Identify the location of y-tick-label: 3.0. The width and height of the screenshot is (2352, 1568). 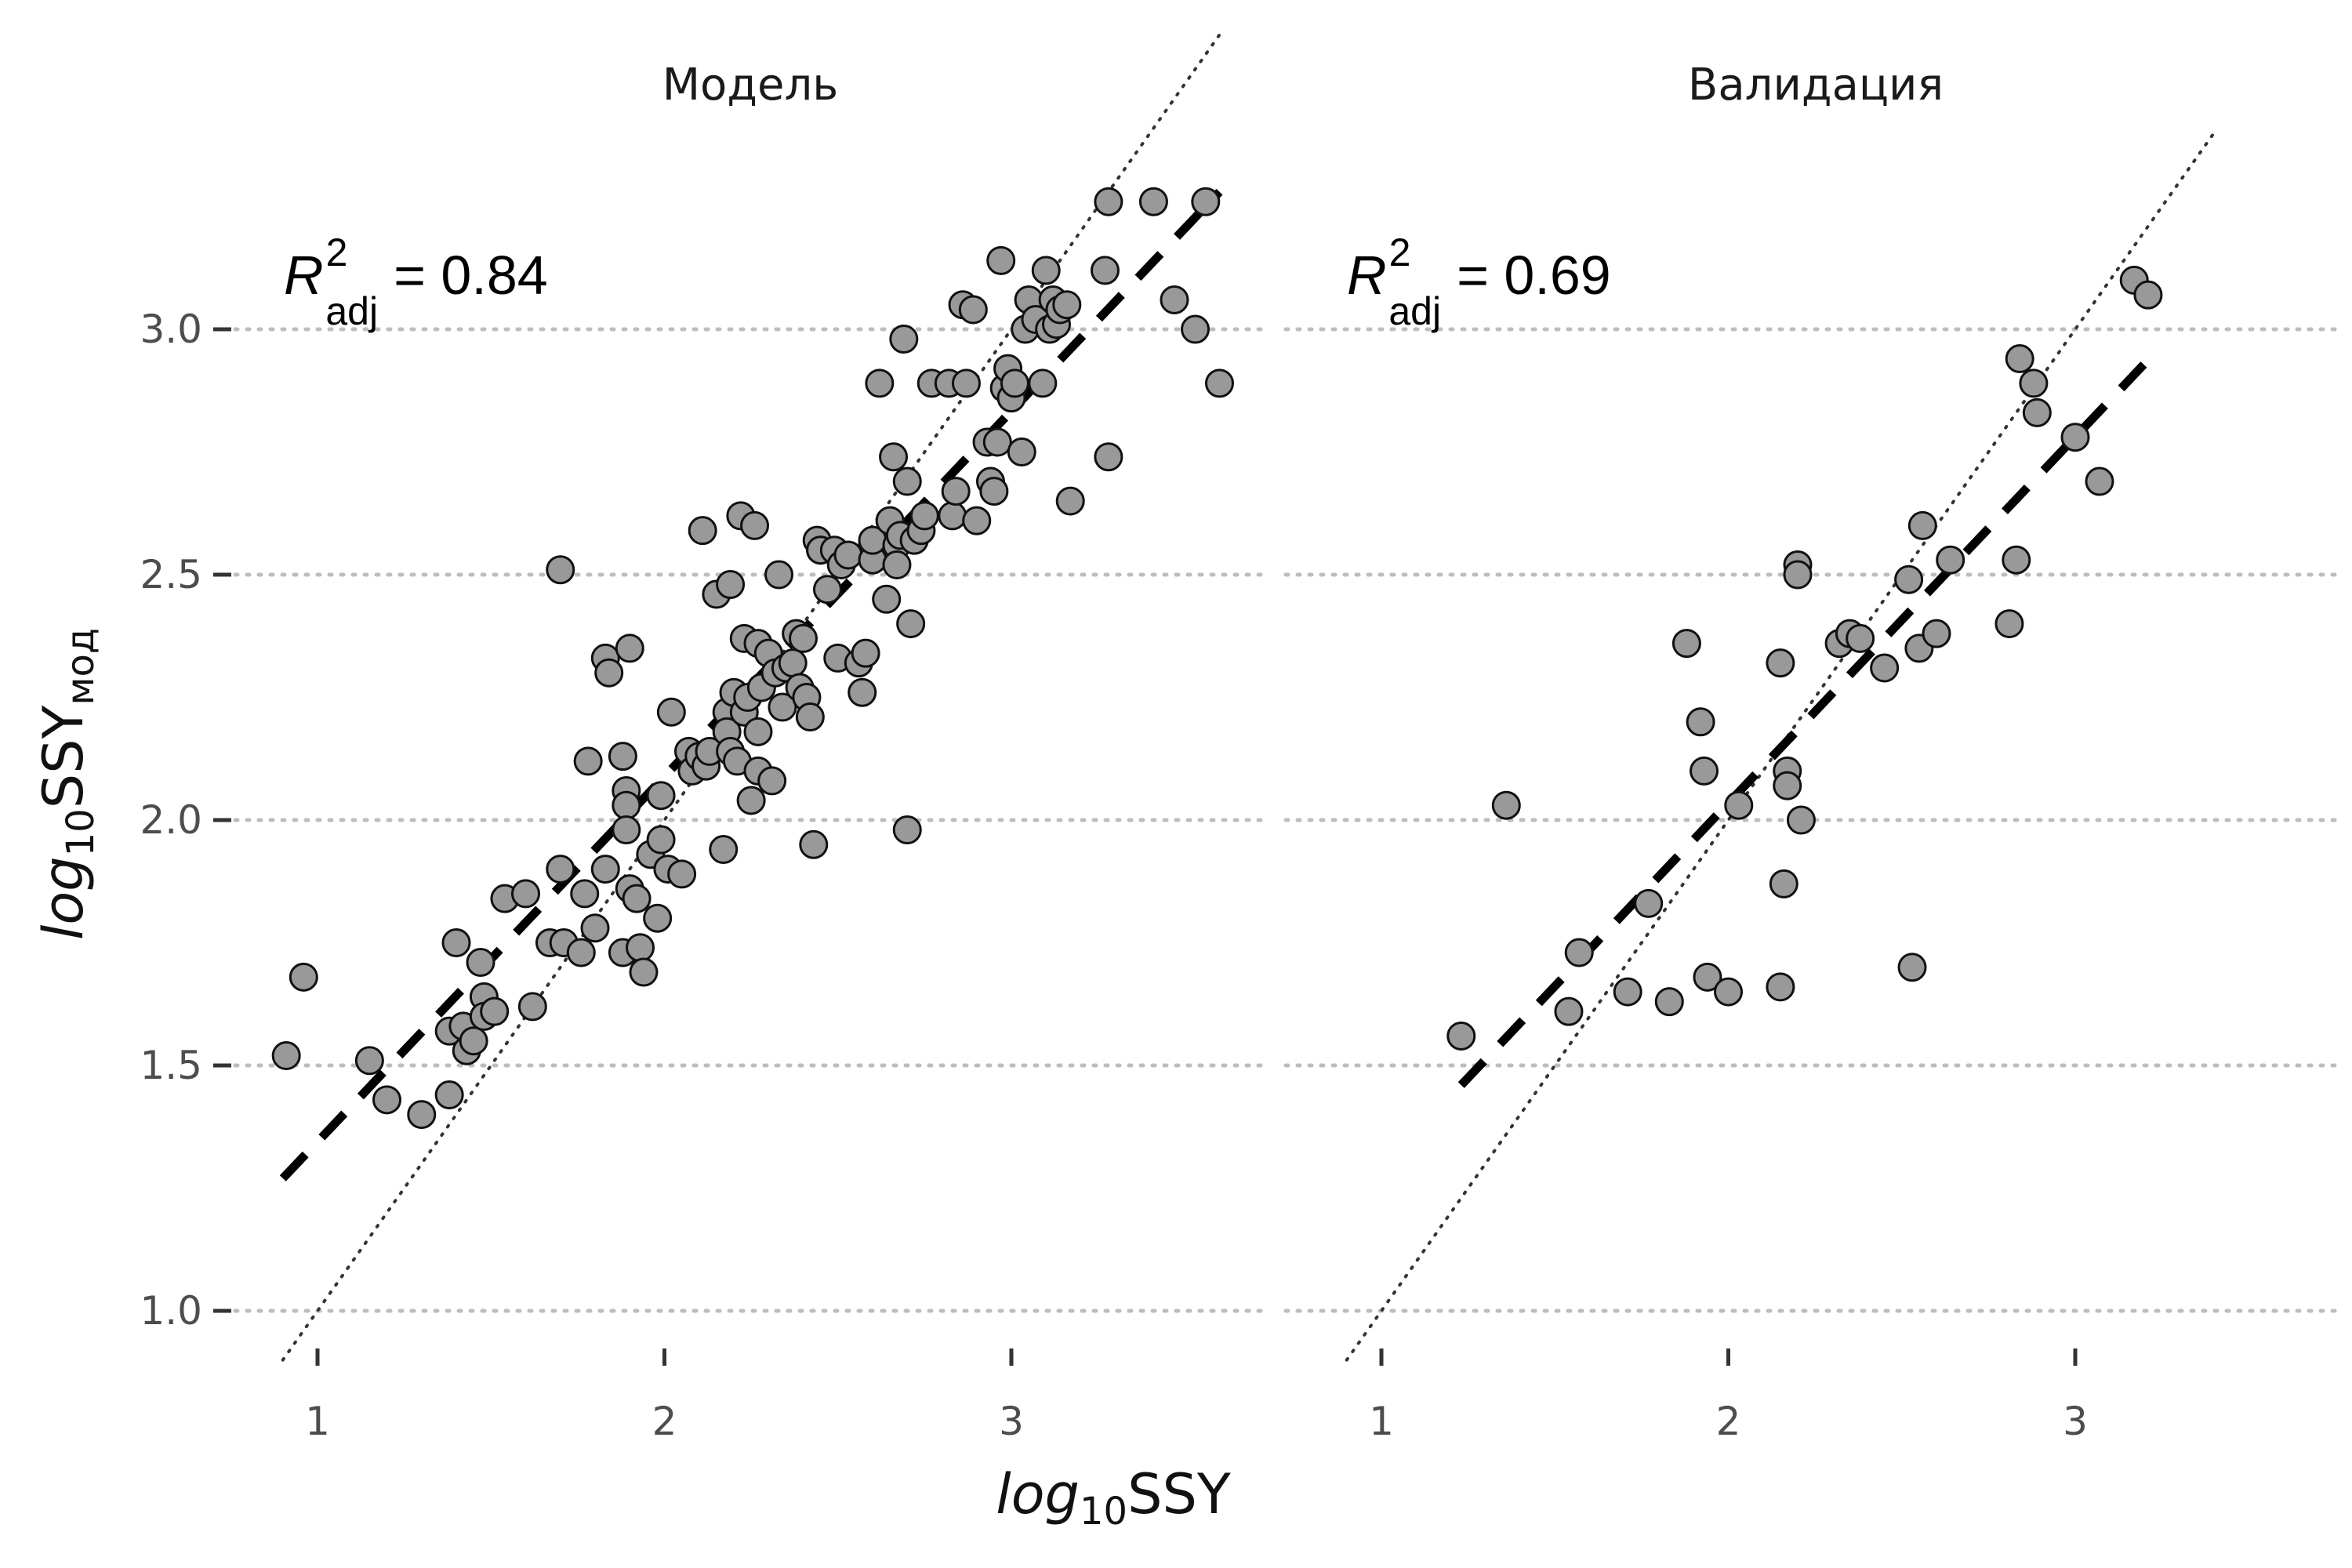
(171, 329).